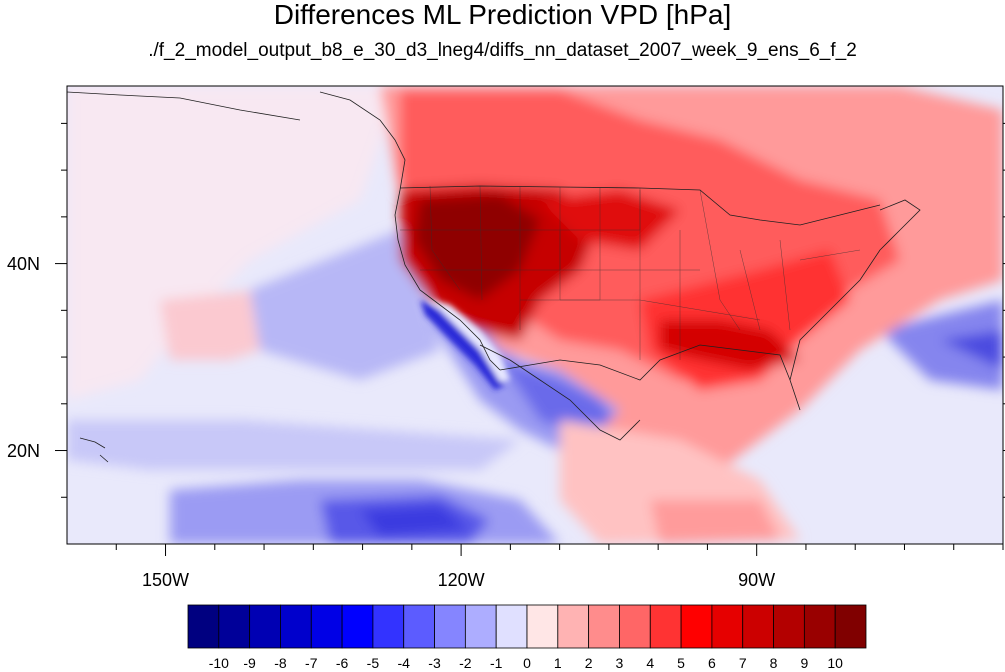 The height and width of the screenshot is (672, 1005). Describe the element at coordinates (465, 663) in the screenshot. I see `colorbar-label: -2` at that location.